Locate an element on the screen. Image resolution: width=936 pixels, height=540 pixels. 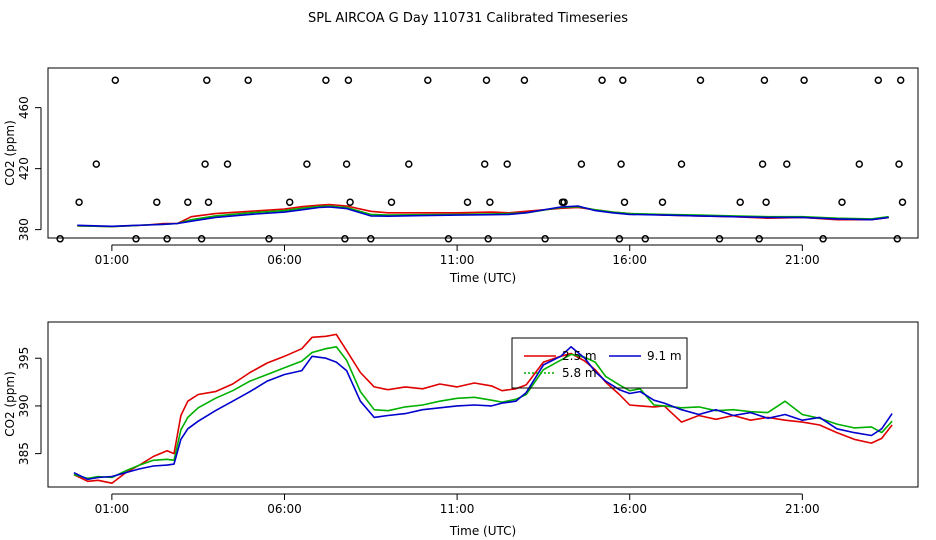
top-y-tick-label: 380 is located at coordinates (24, 229).